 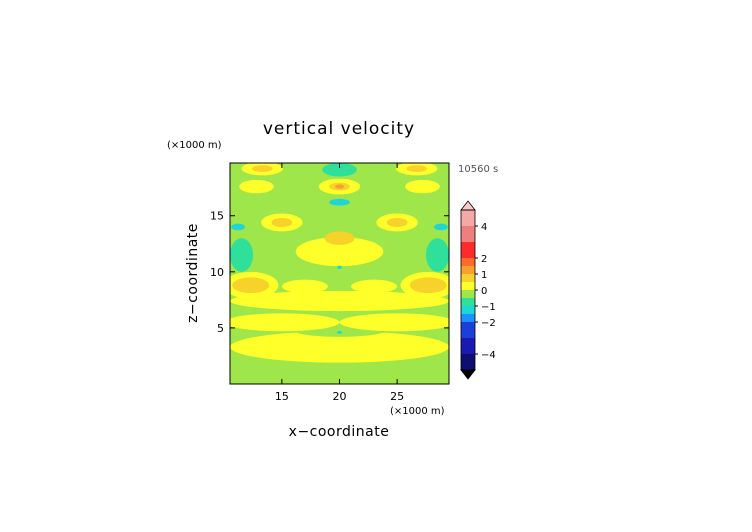 What do you see at coordinates (488, 355) in the screenshot?
I see `colorbar-tick-label: −4` at bounding box center [488, 355].